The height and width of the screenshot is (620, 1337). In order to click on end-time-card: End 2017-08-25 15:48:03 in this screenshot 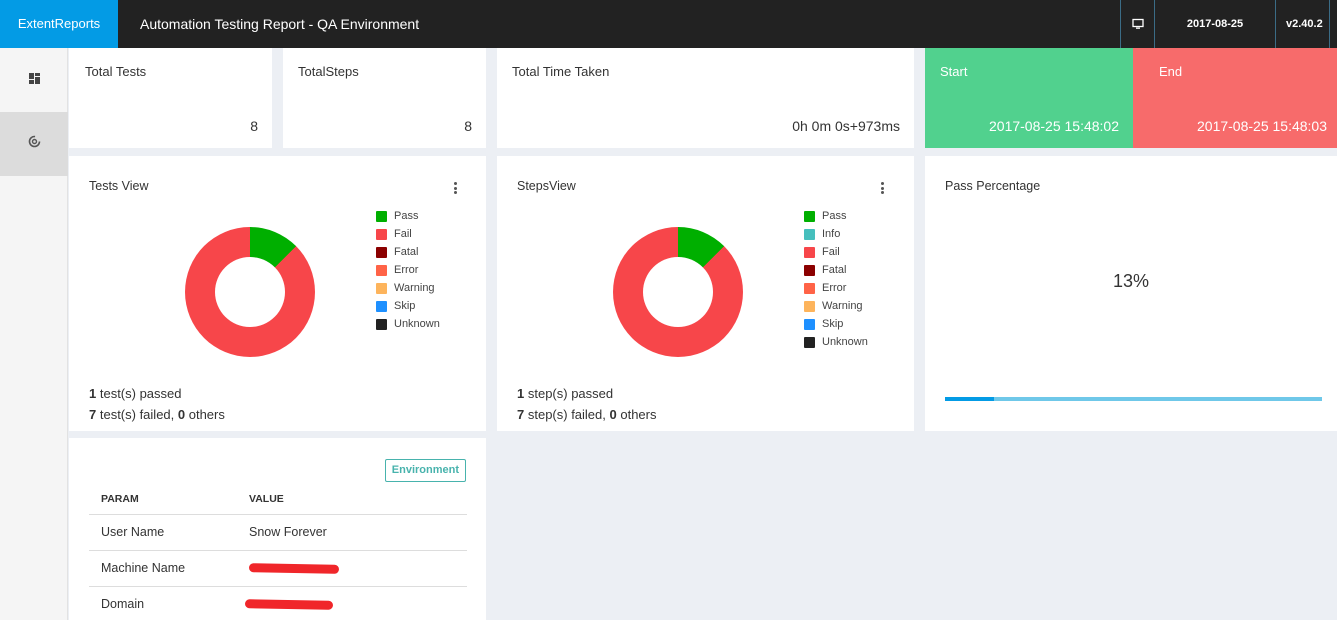, I will do `click(1235, 98)`.